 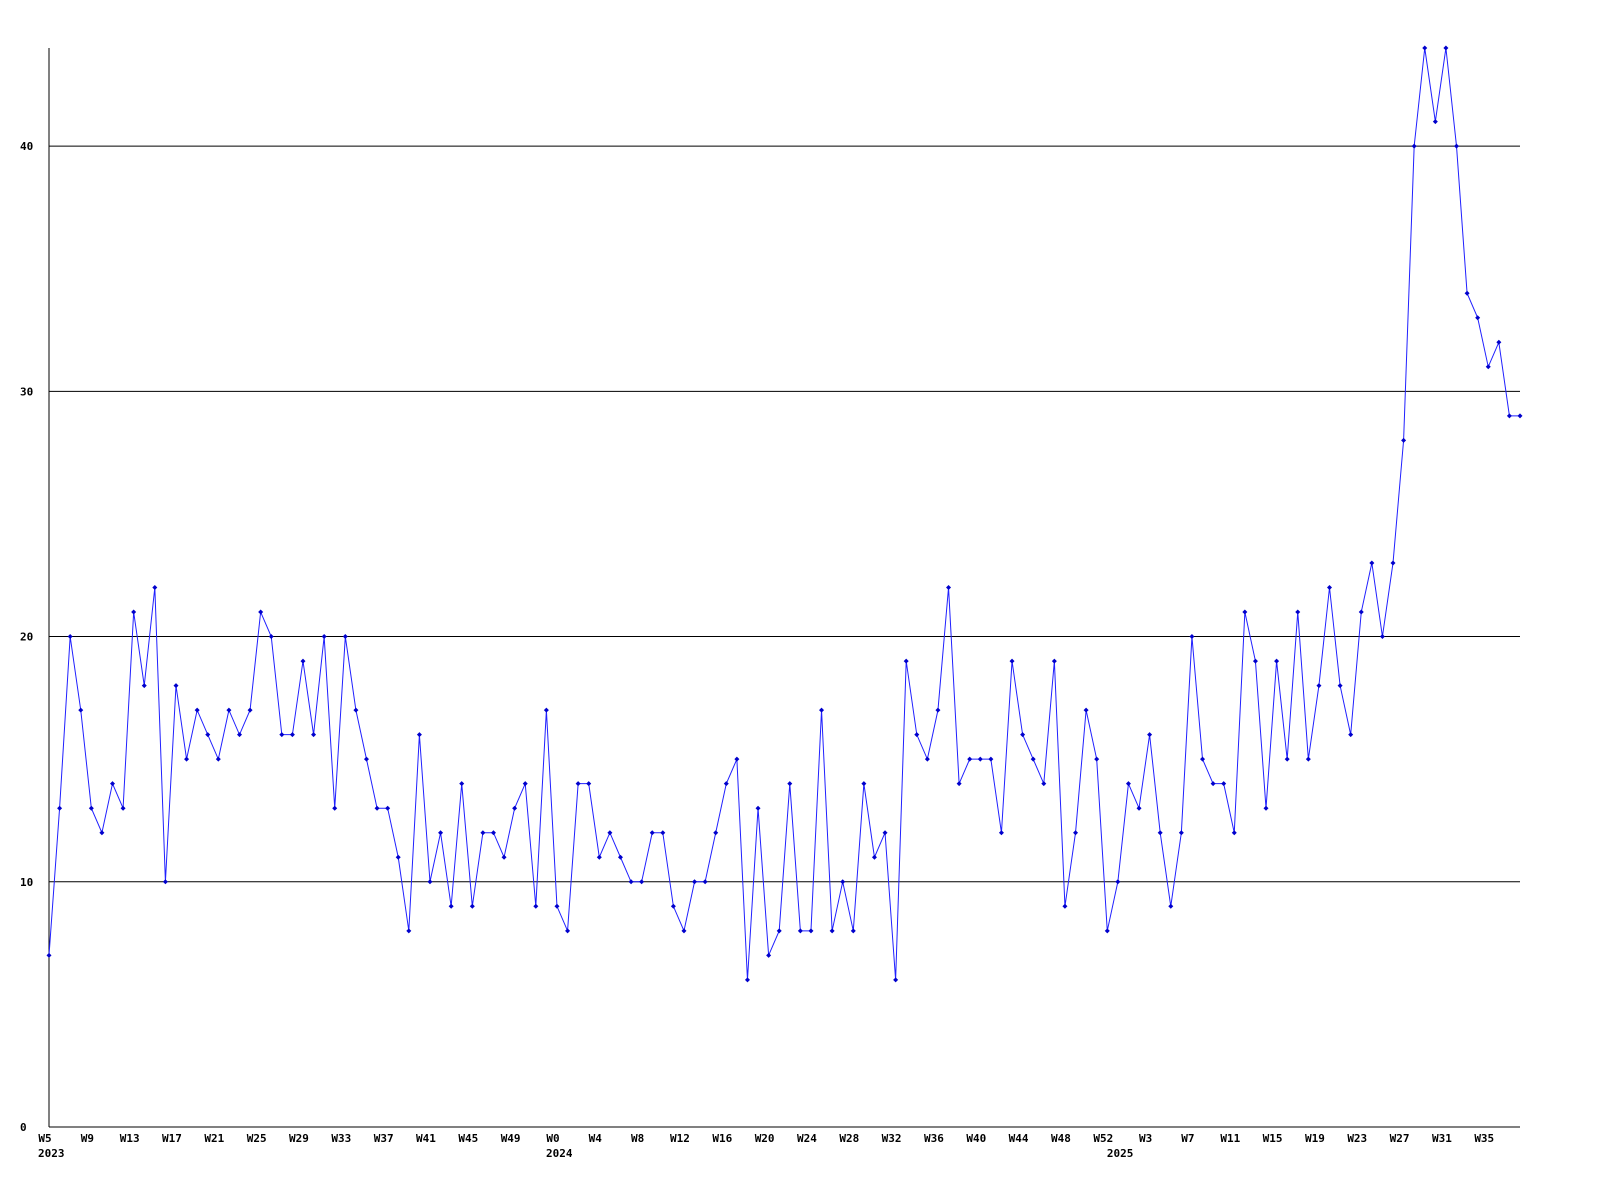 I want to click on x-tick-label: W13, so click(x=130, y=1138).